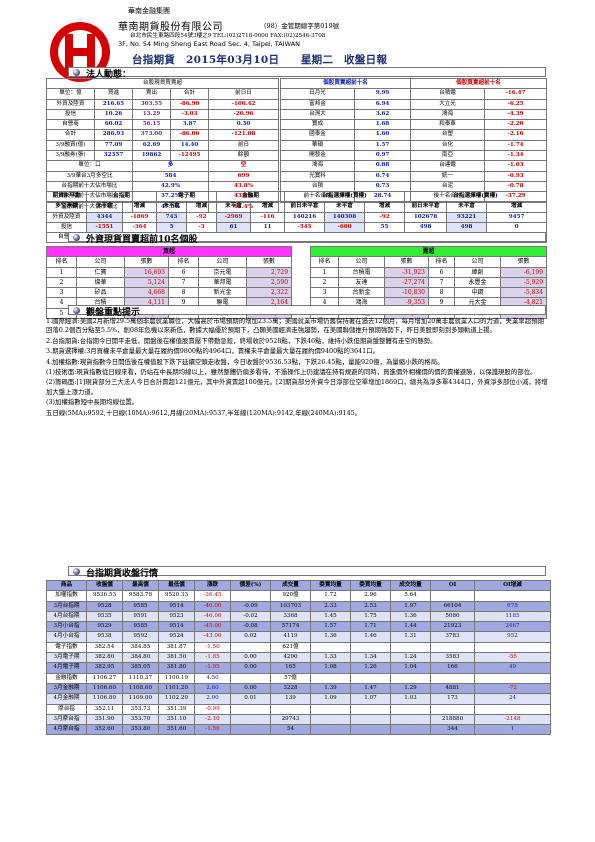  I want to click on table-cell: 8, so click(183, 293).